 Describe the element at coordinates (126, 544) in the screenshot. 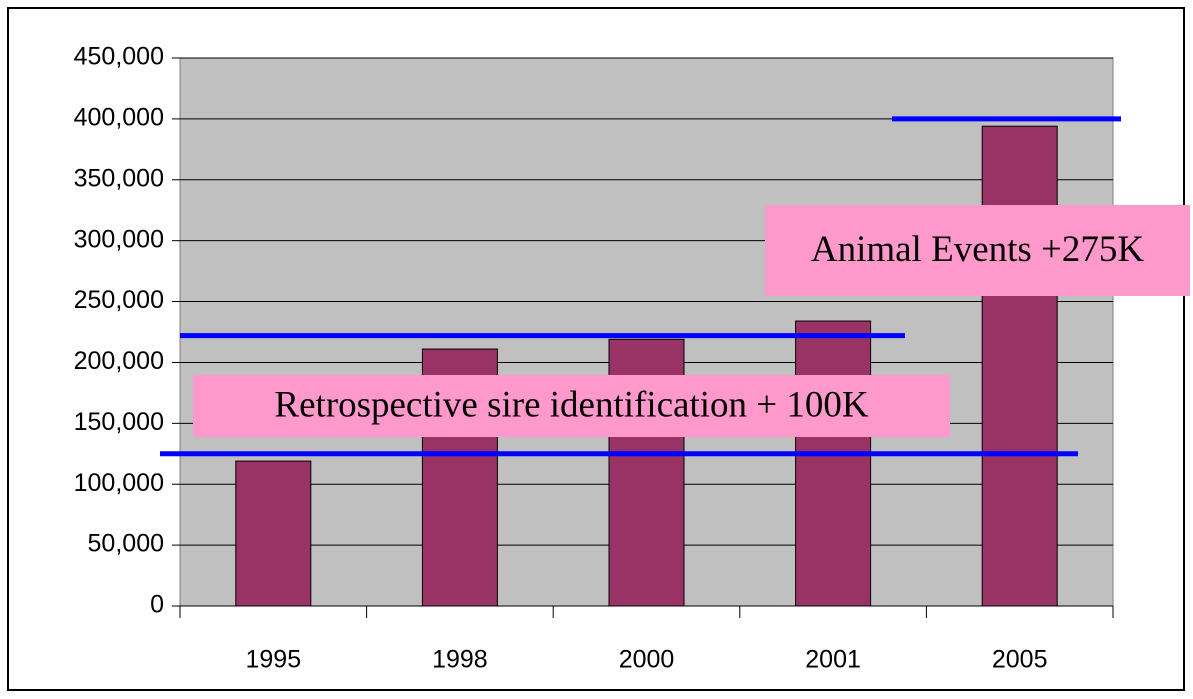

I see `y-tick-label: 50,000` at that location.